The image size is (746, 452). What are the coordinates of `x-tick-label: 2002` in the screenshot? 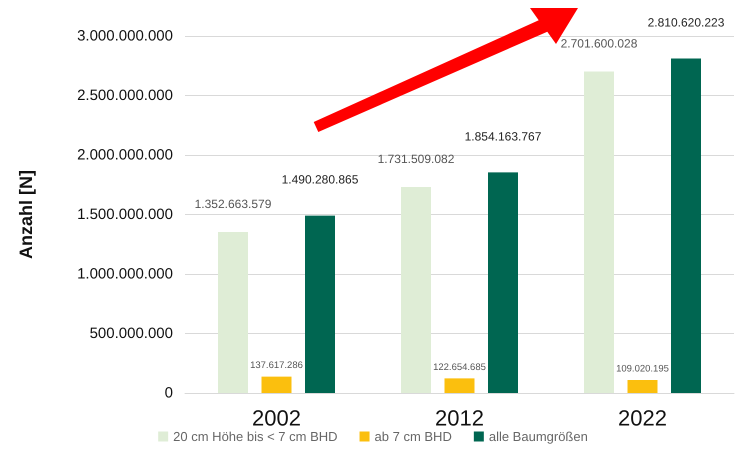 It's located at (276, 418).